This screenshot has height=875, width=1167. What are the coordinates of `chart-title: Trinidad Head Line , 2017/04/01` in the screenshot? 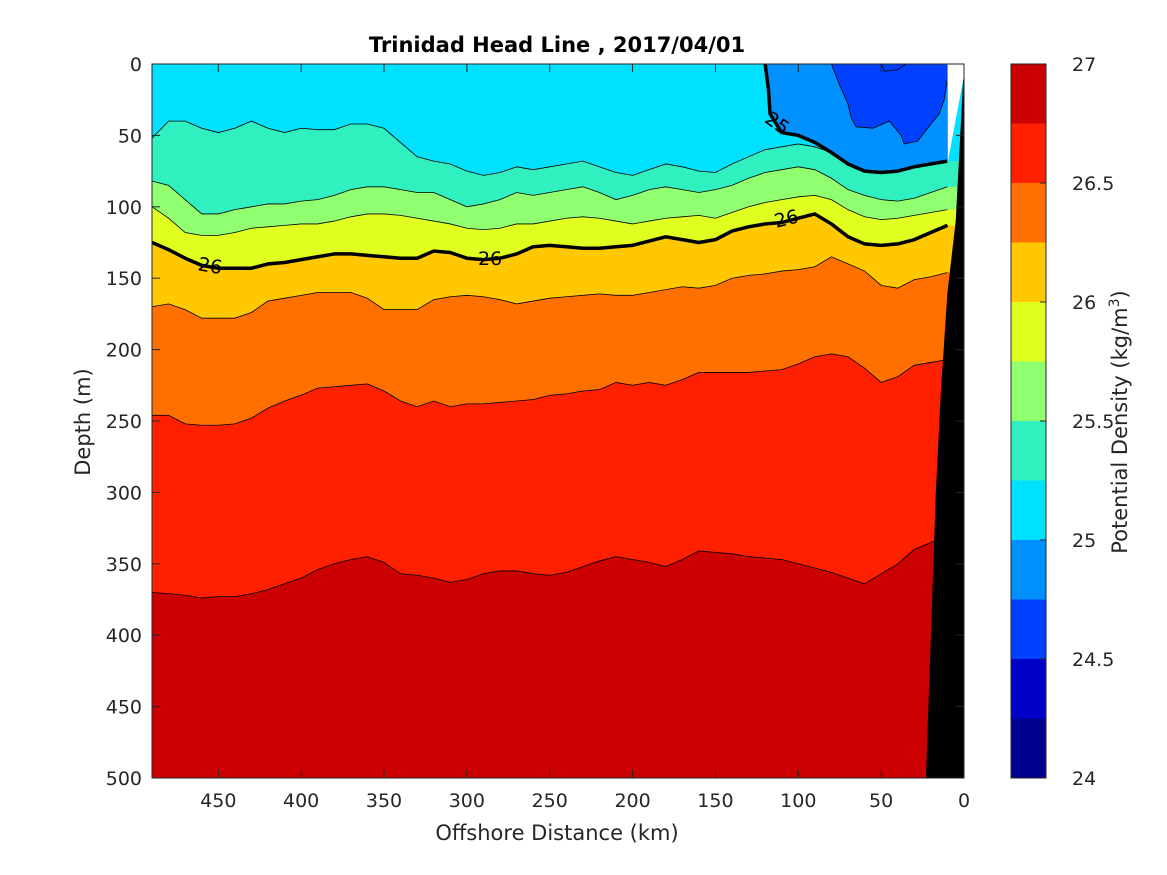 It's located at (557, 45).